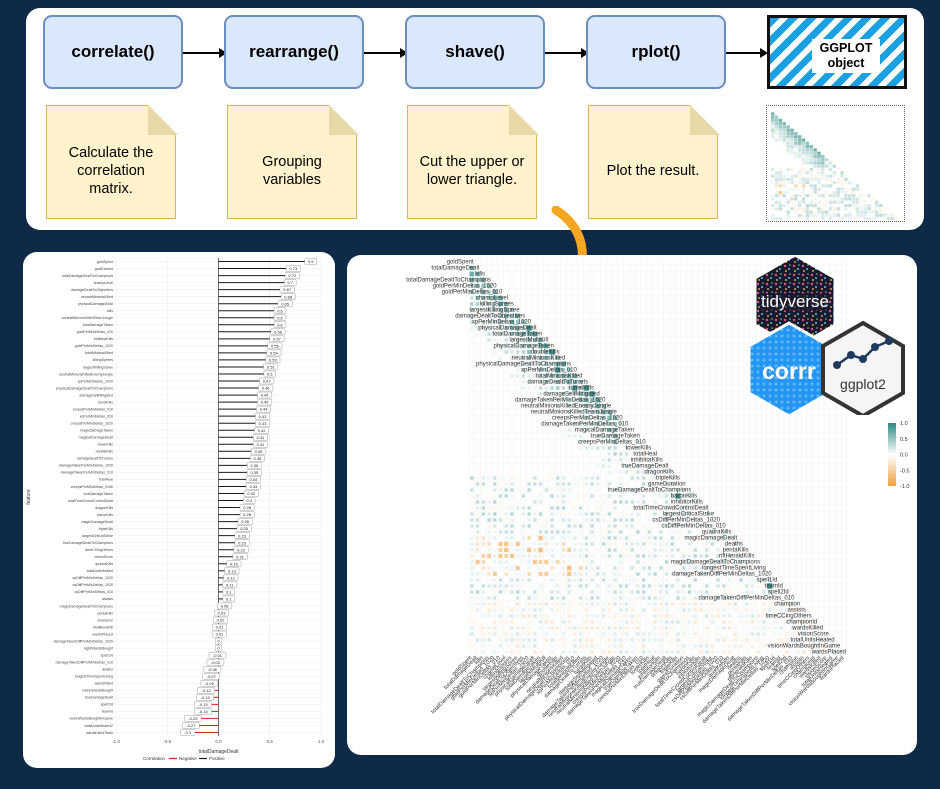 The image size is (940, 789). I want to click on category-label: spell2Id, so click(107, 705).